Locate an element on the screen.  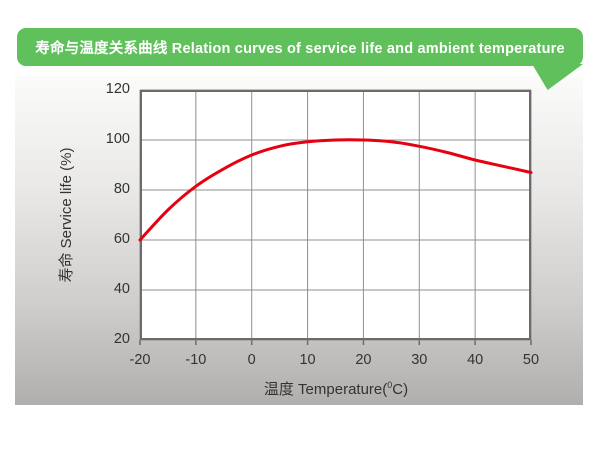
x-axis-title-prefix: 温度 Temperature( is located at coordinates (325, 389).